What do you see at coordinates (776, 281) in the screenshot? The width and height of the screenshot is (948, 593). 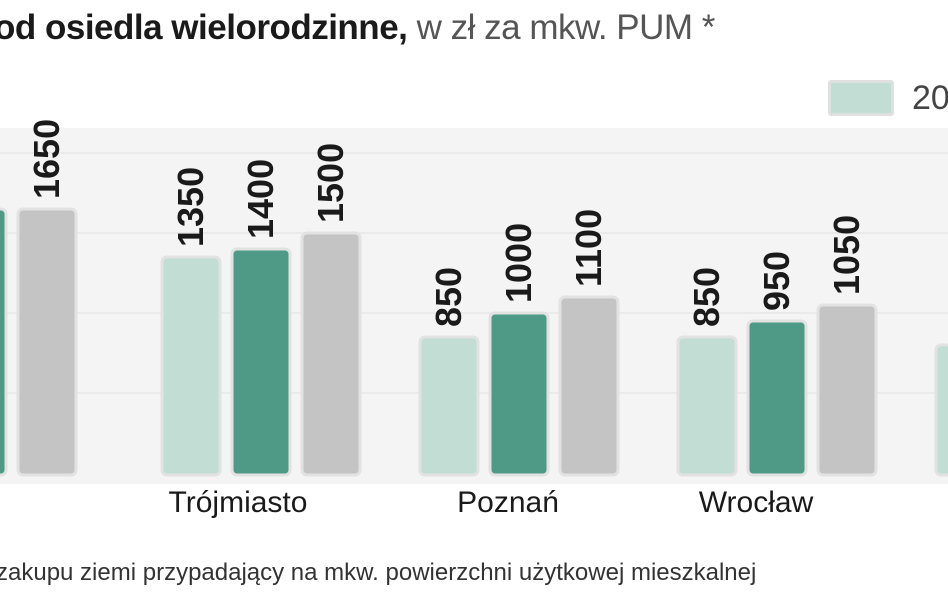 I see `value-label-s1-c3: 950` at bounding box center [776, 281].